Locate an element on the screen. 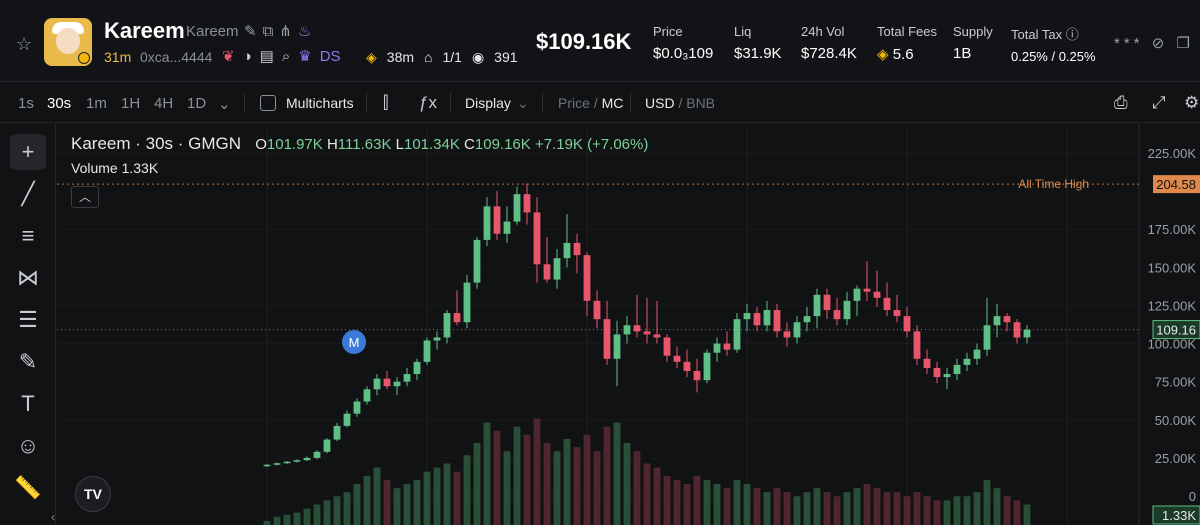  emoji-tool-icon: ☺ is located at coordinates (28, 445).